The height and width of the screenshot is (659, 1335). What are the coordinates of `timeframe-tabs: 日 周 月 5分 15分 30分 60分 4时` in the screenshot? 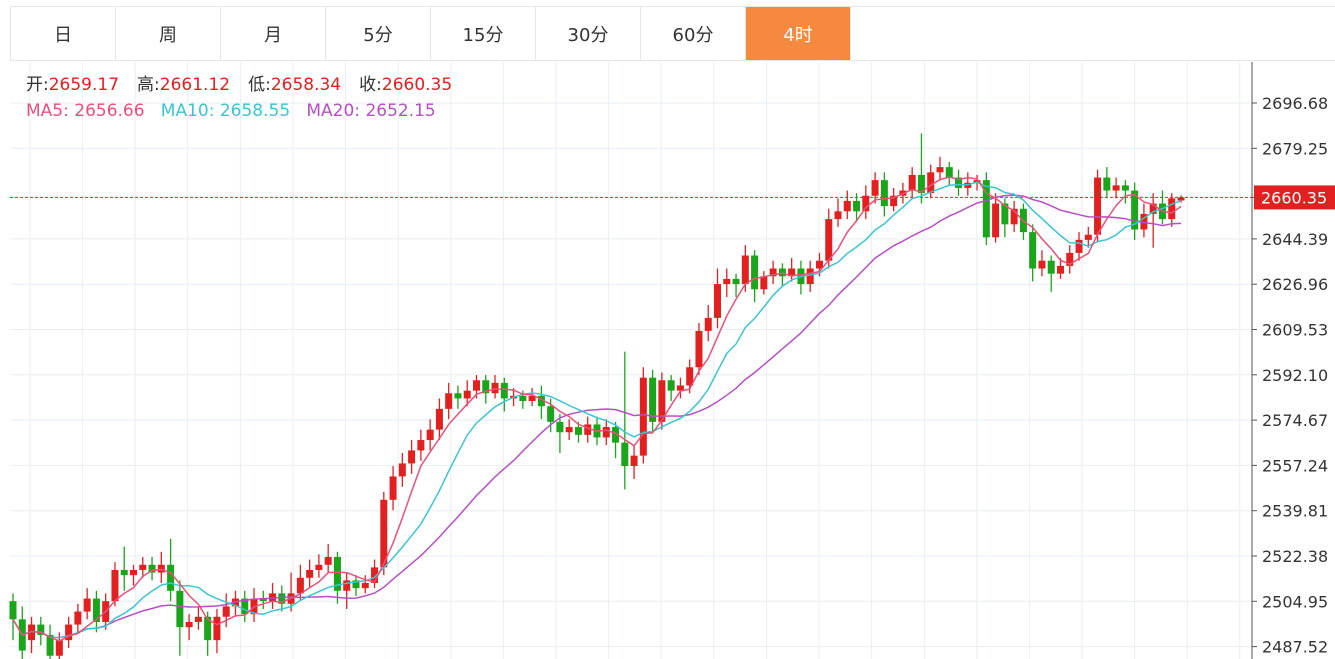 It's located at (672, 33).